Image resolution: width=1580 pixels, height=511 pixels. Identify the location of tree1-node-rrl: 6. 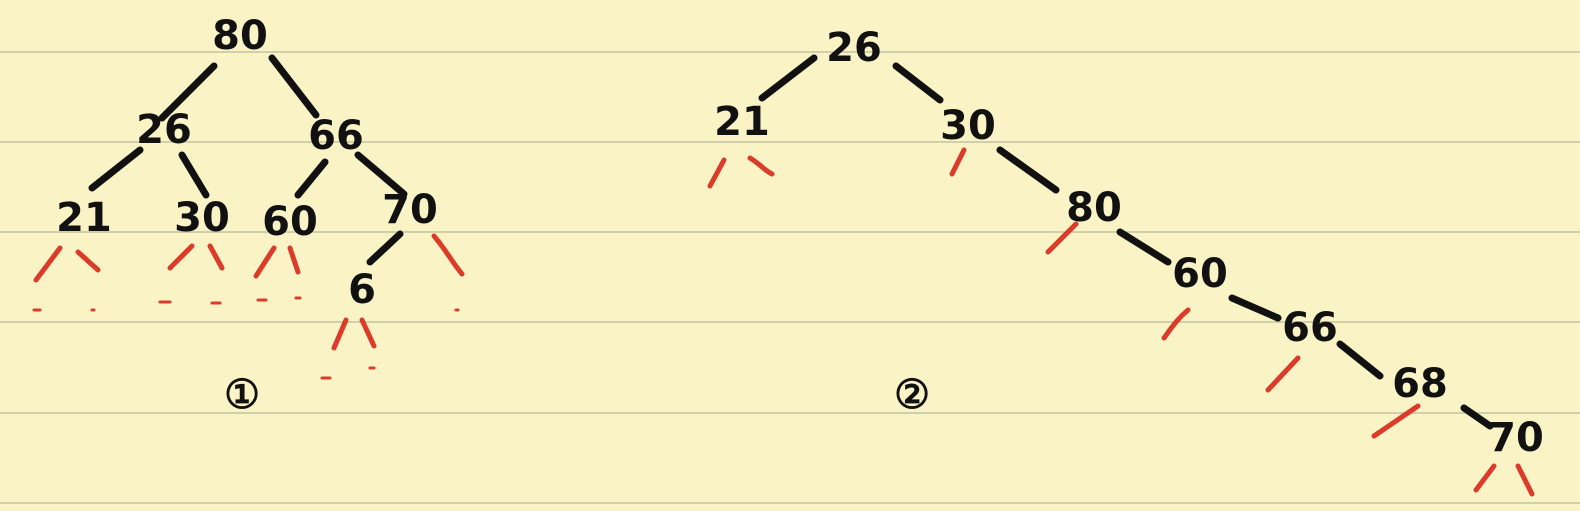
(362, 290).